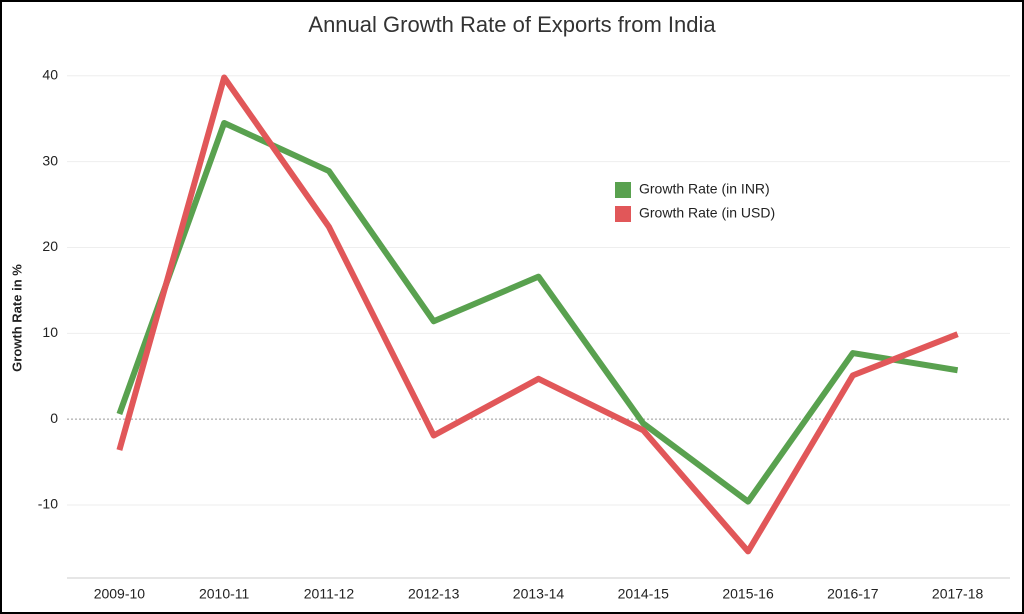  I want to click on chart-title: Annual Growth Rate of Exports from India, so click(512, 24).